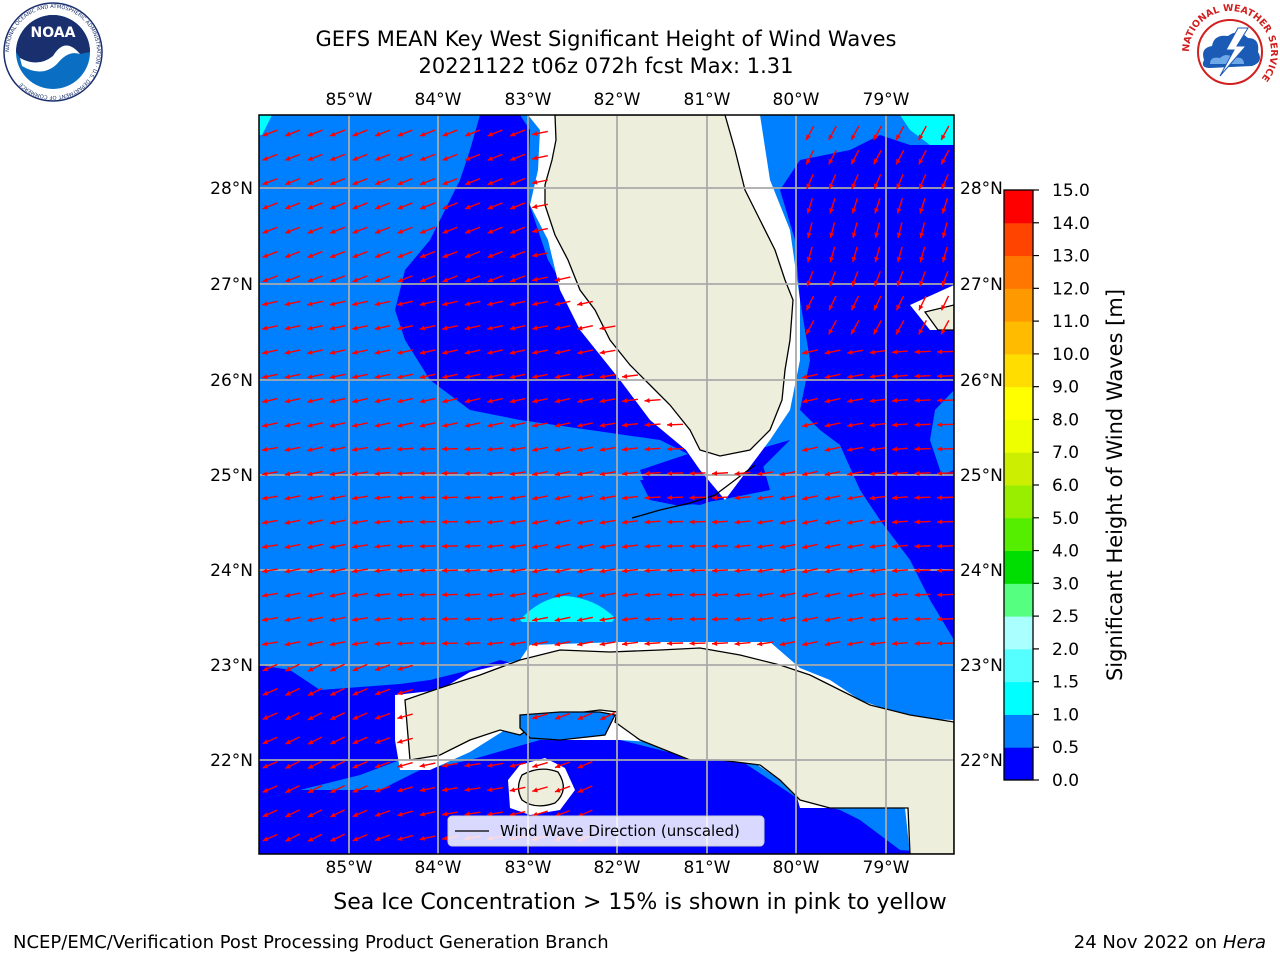 The height and width of the screenshot is (960, 1280). I want to click on colorbar-tick-8: 5.0, so click(1065, 519).